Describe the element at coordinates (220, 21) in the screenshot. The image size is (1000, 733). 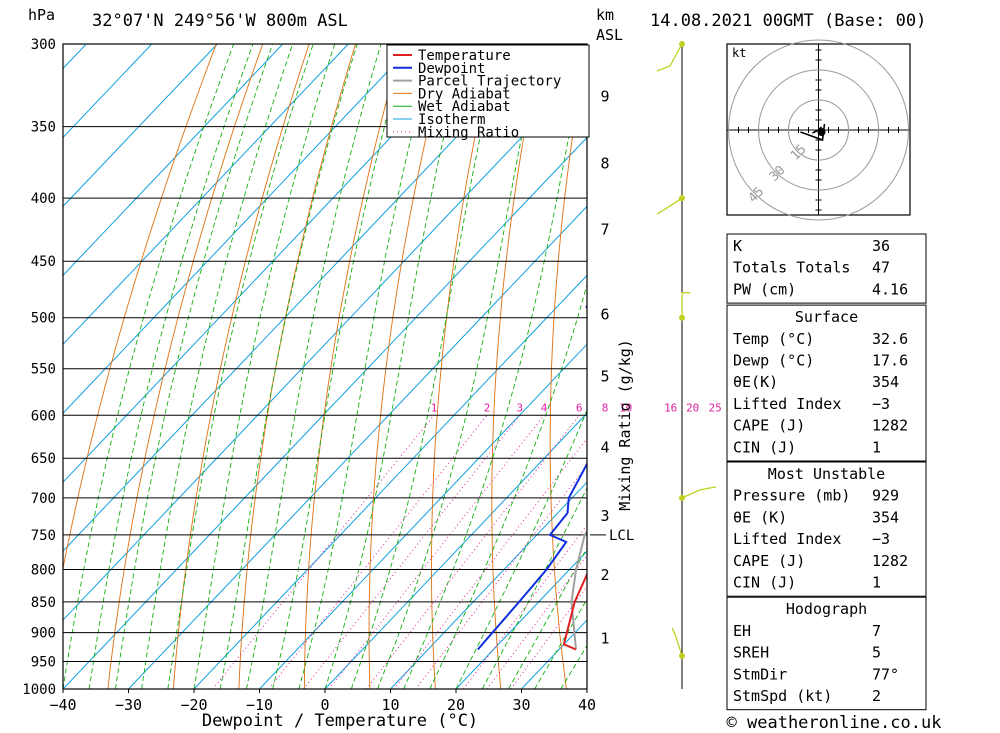
I see `location-title: 32°07'N 249°56'W 800m ASL` at that location.